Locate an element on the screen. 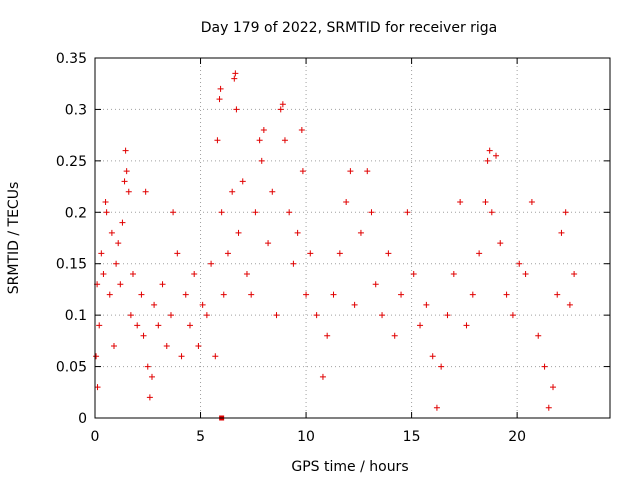  x-tick-label: 10 is located at coordinates (306, 437).